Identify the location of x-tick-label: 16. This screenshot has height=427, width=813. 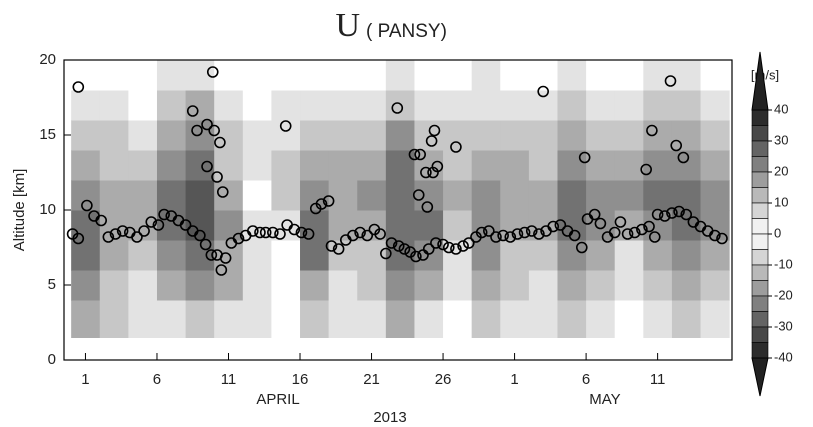
(300, 379).